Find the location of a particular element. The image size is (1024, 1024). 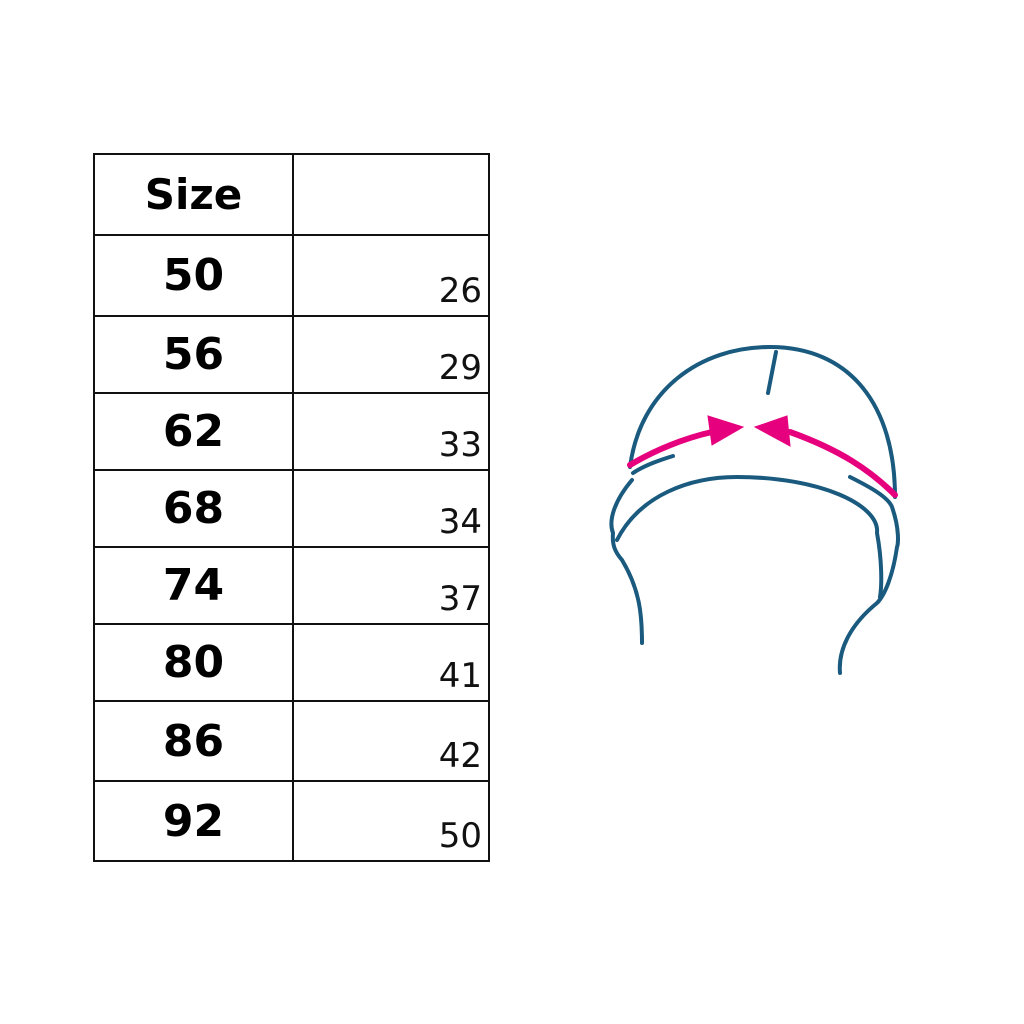

hat-dome is located at coordinates (762, 421).